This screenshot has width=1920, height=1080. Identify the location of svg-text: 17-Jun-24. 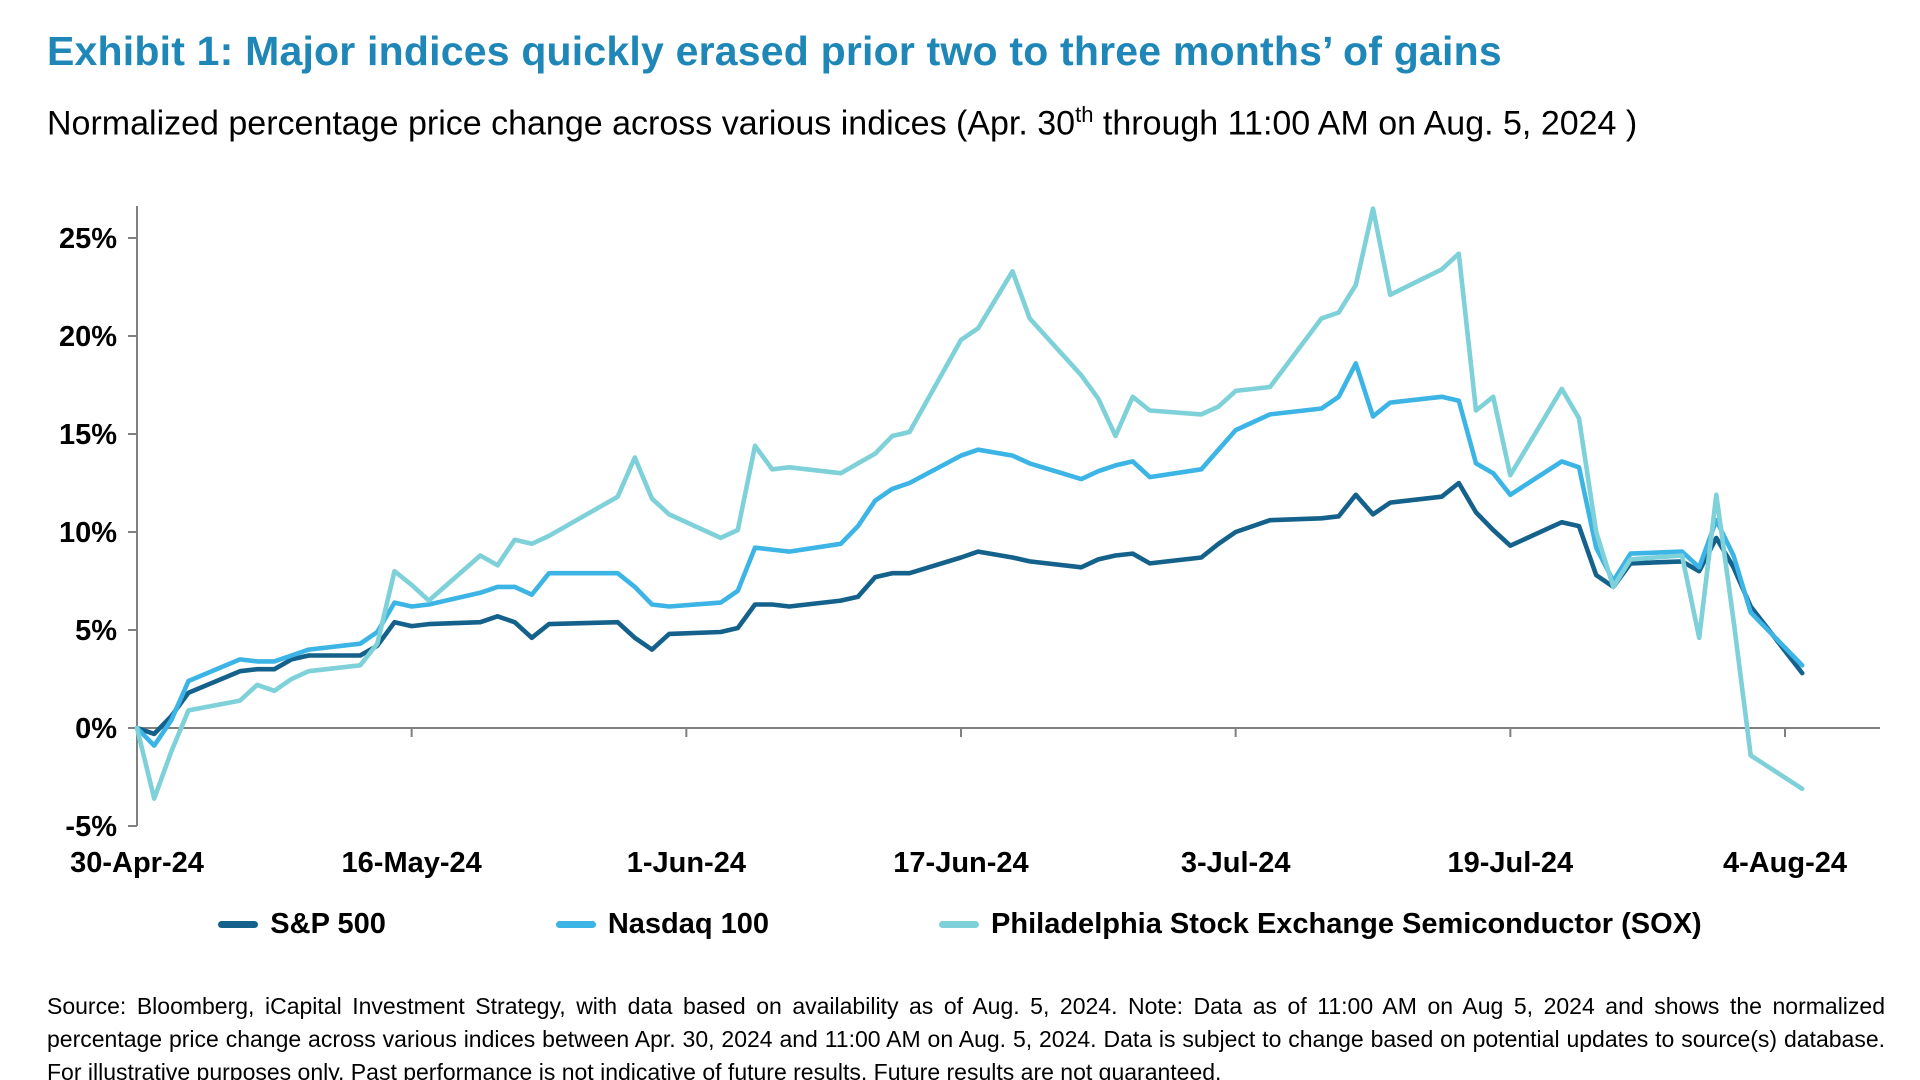
(960, 863).